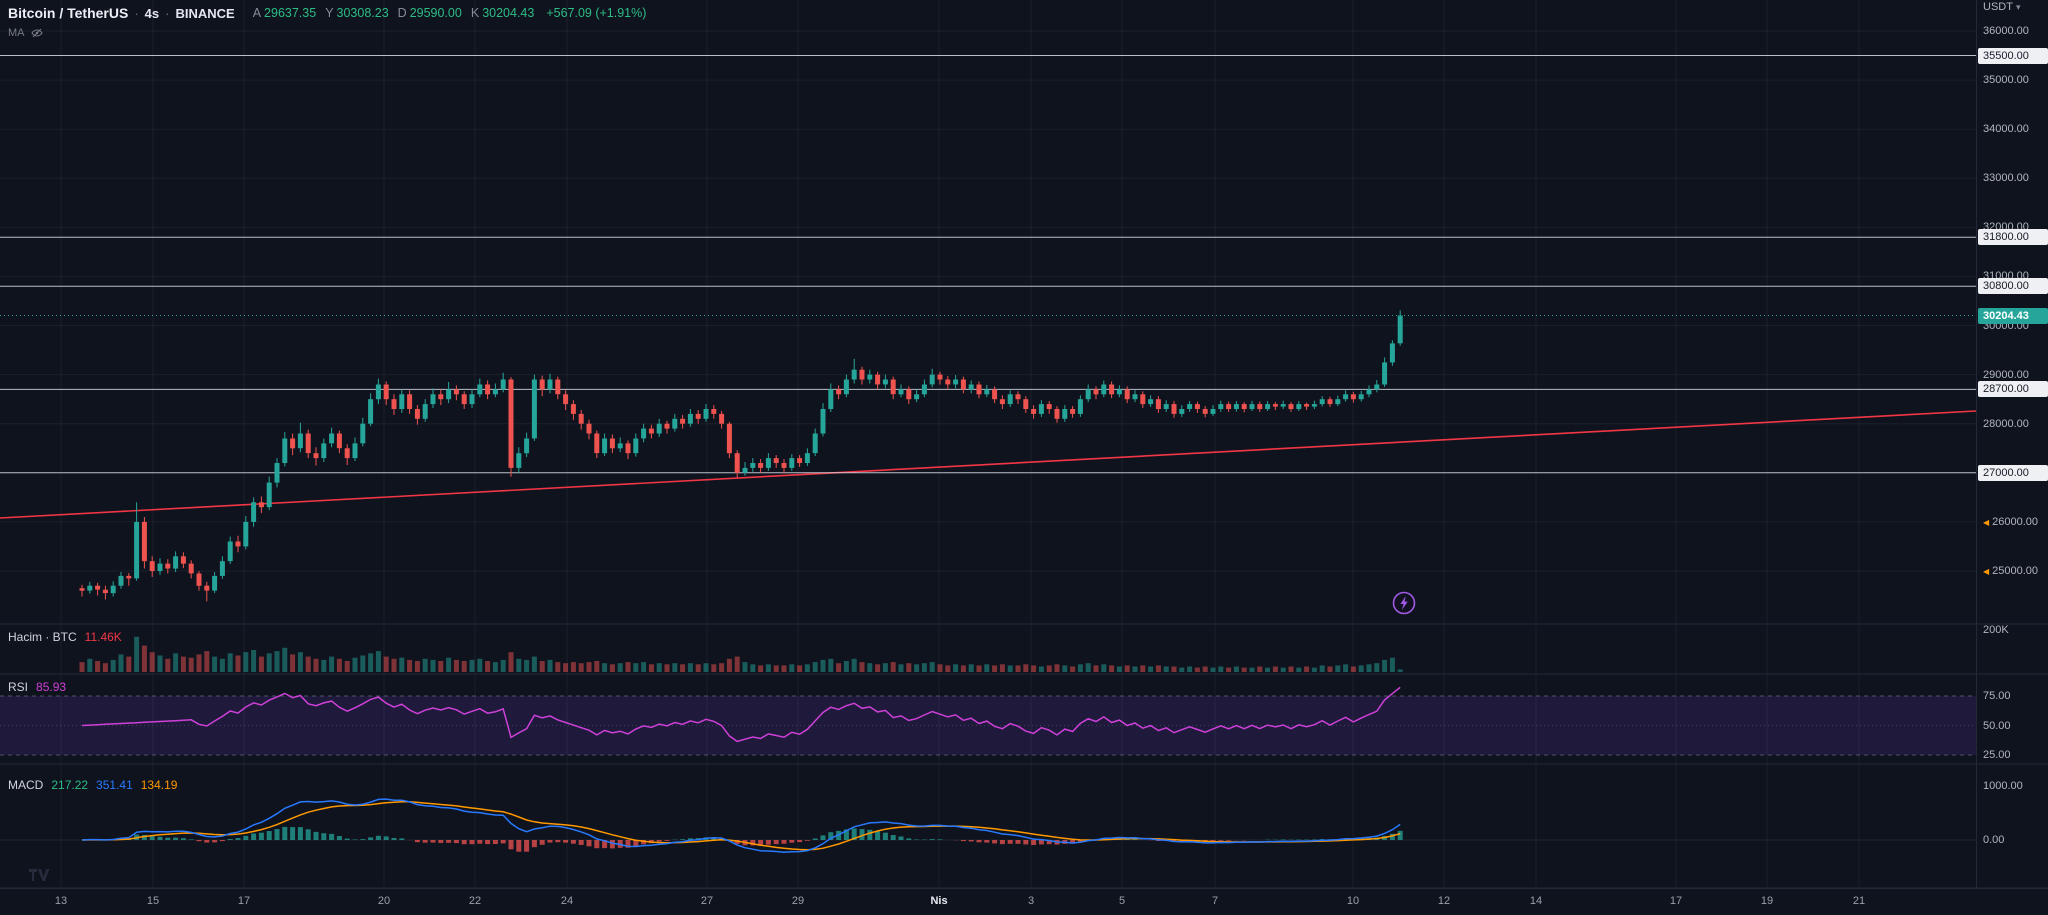 The height and width of the screenshot is (915, 2048). I want to click on currency-label: USDT, so click(1998, 7).